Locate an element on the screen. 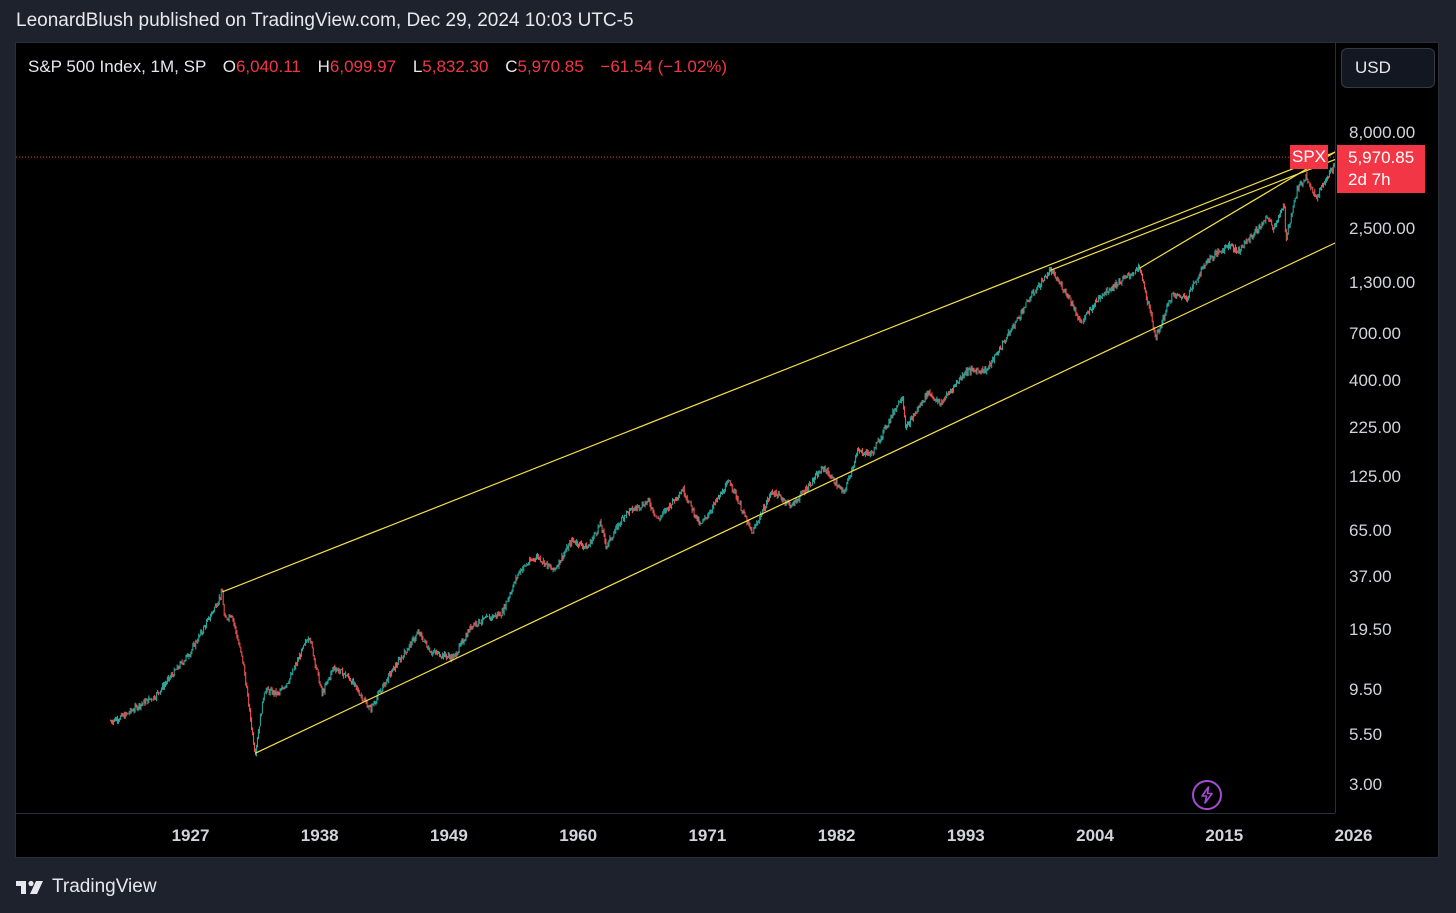 The width and height of the screenshot is (1456, 913). legend-low-value: 5,832.30 is located at coordinates (455, 66).